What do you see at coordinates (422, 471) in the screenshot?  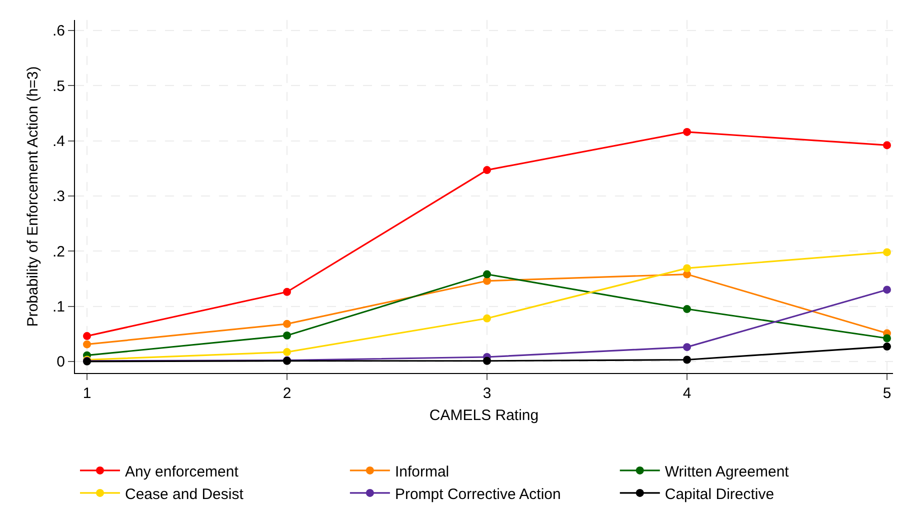 I see `legend-label: Informal` at bounding box center [422, 471].